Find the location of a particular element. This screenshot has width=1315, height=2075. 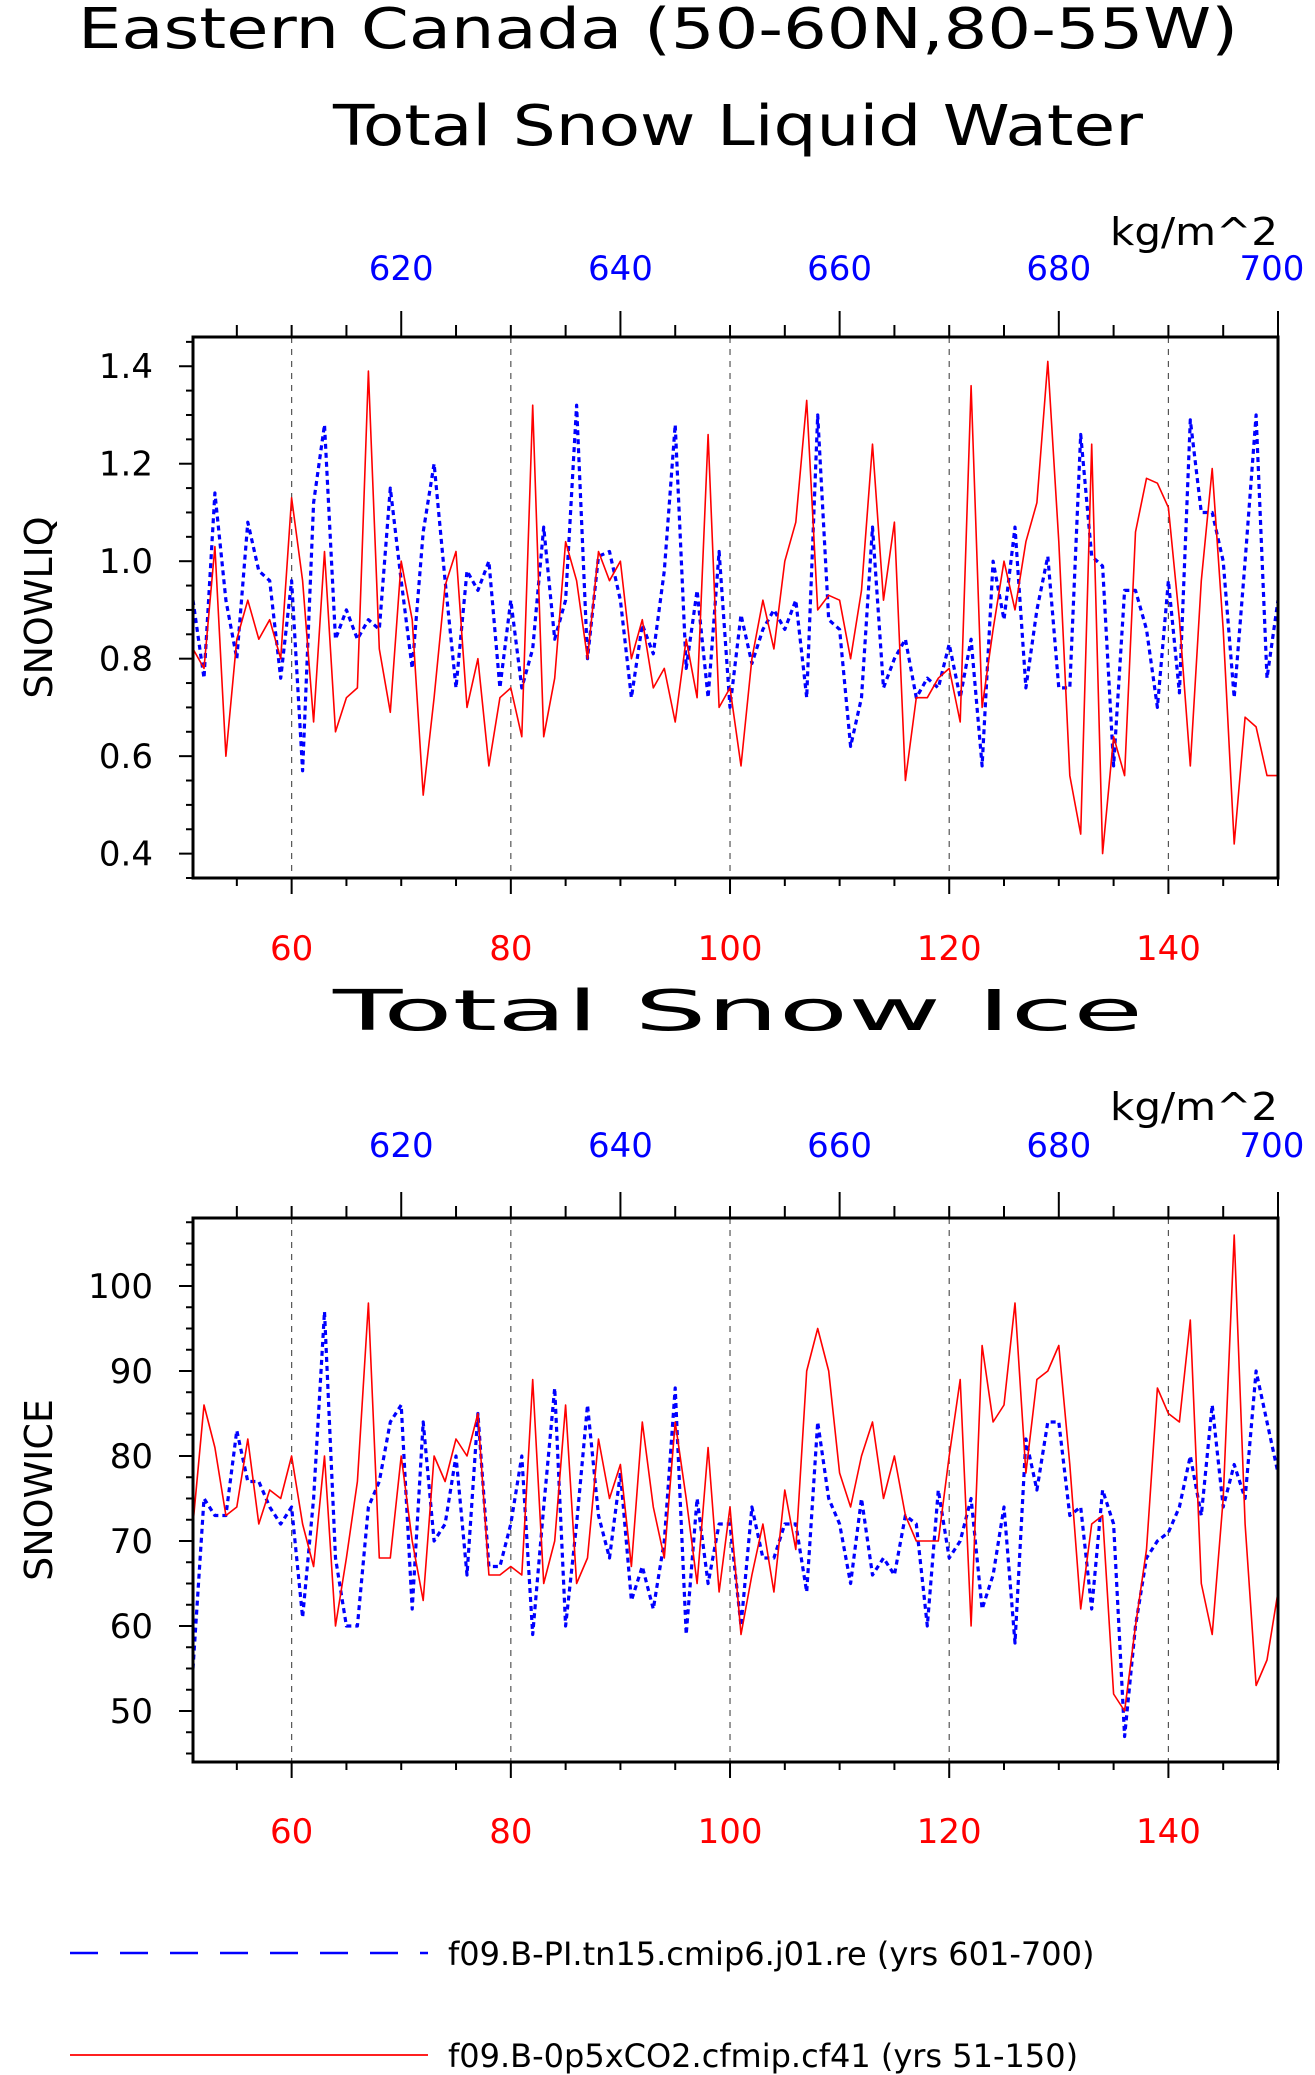

y-tick-label: 0.6 is located at coordinates (126, 757).